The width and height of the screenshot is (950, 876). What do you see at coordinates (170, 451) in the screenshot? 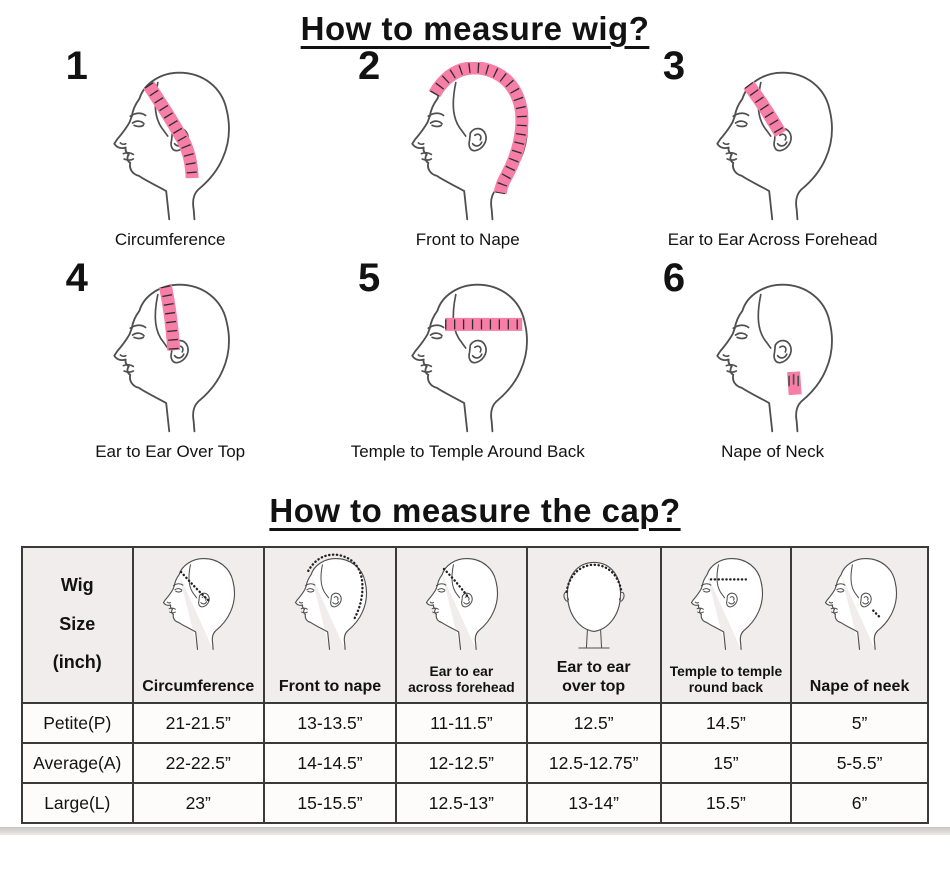
I see `step-label: Ear to Ear Over Top` at bounding box center [170, 451].